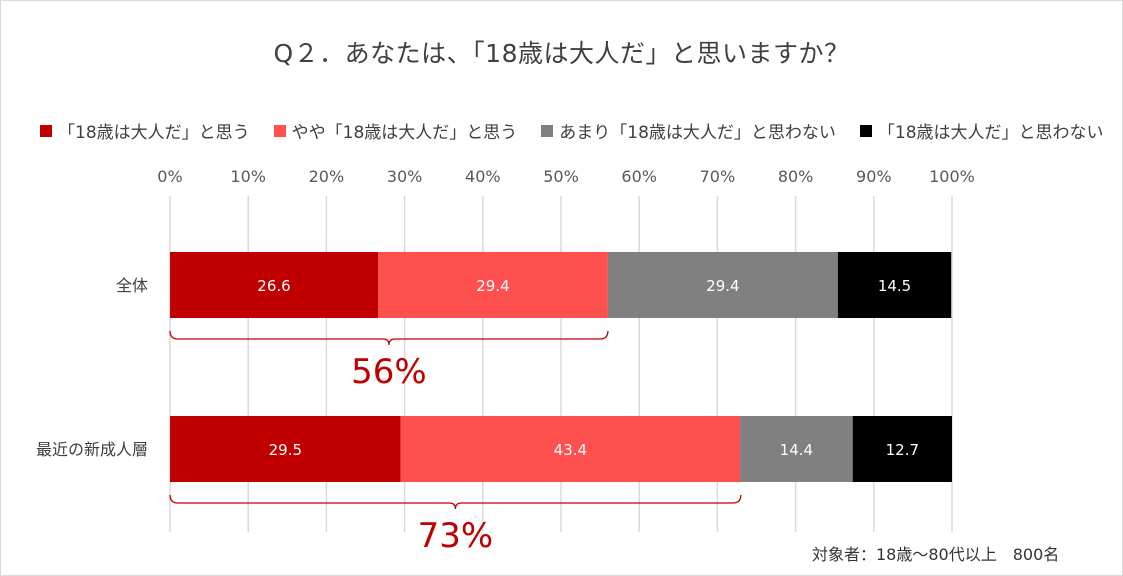  I want to click on category-label: 最近の新成人層, so click(92, 449).